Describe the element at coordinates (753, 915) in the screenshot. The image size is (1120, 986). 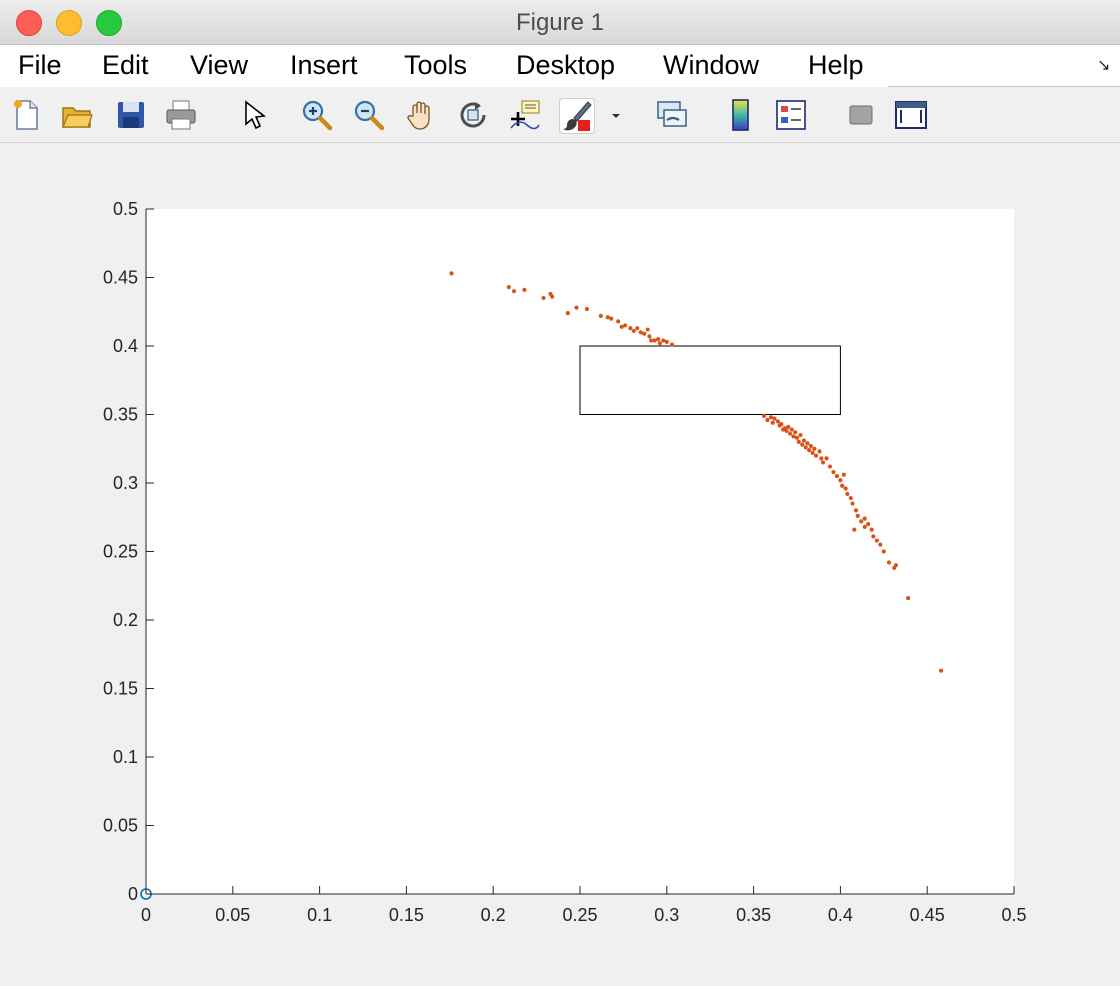
I see `x-tick-label: 0.35` at that location.